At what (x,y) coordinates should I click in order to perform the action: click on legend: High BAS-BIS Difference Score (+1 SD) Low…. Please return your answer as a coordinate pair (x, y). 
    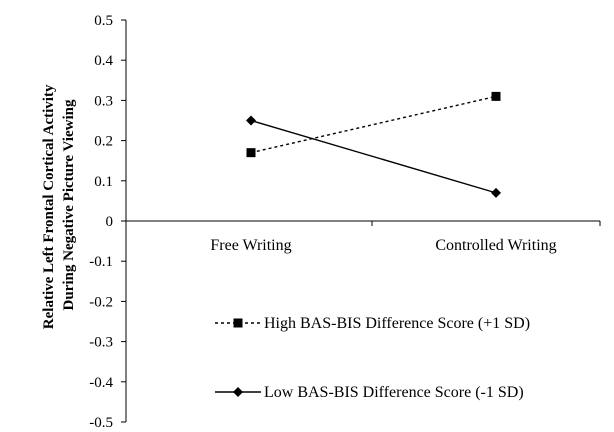
    Looking at the image, I should click on (372, 358).